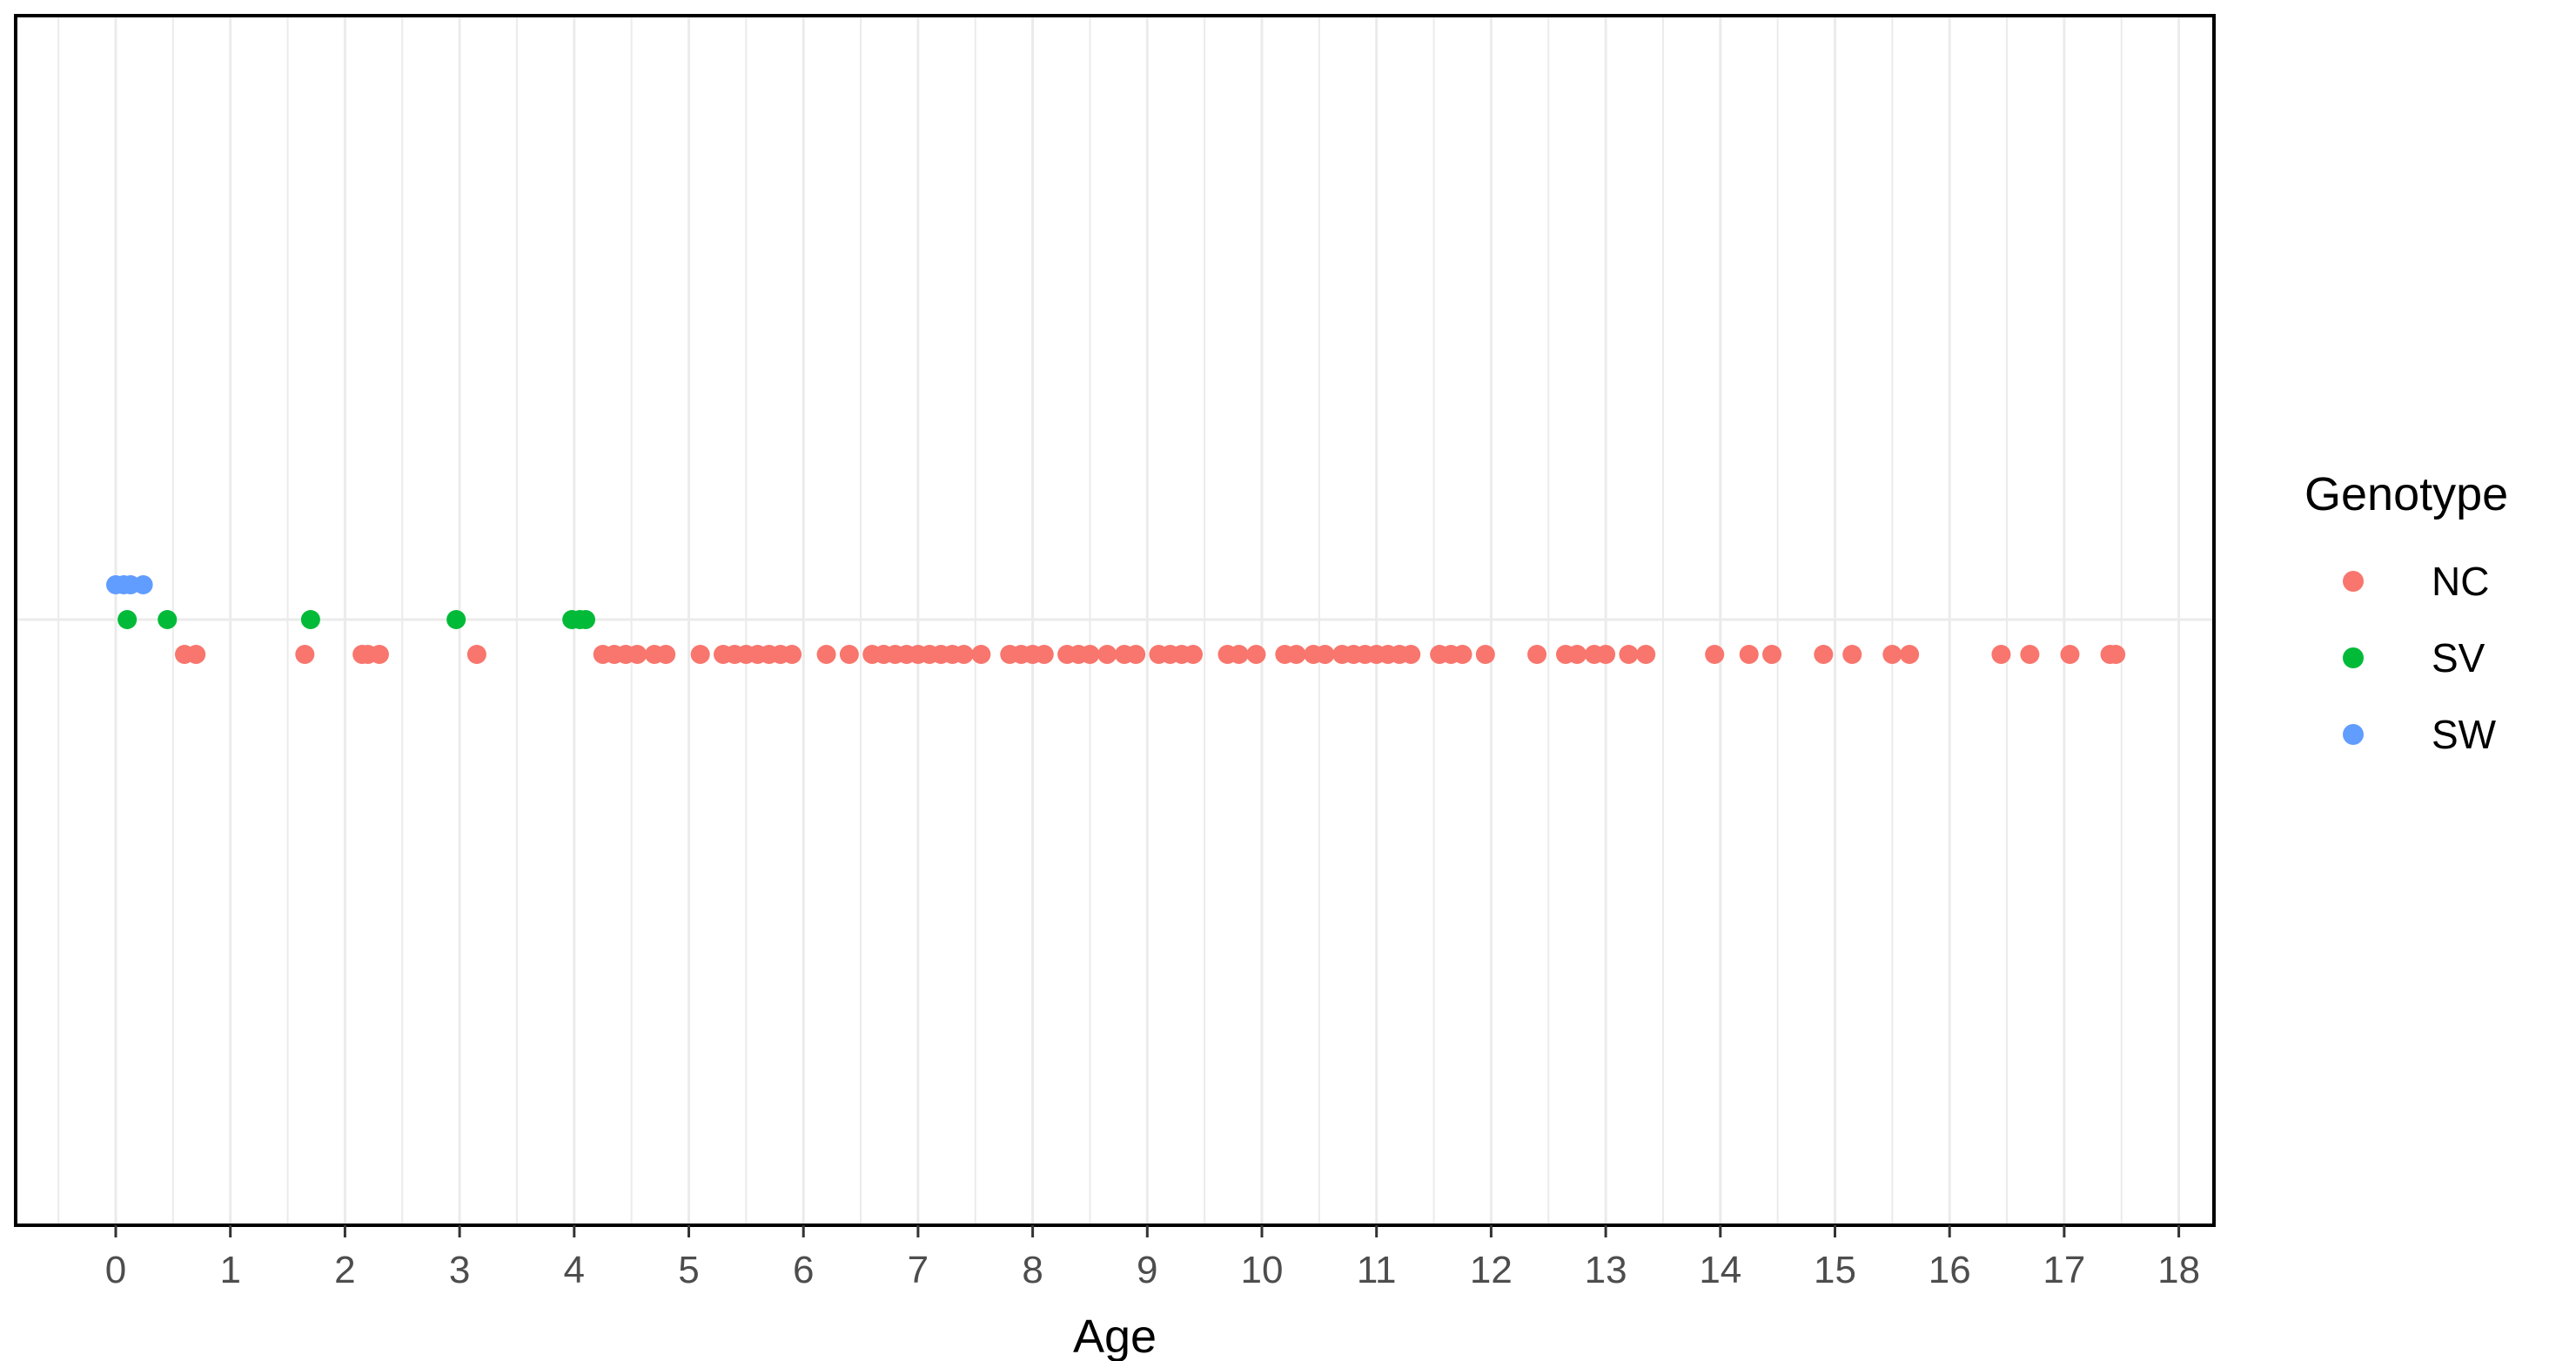 This screenshot has width=2576, height=1361. I want to click on x-axis-ticks: 0 1 2 3 4 5 6 7 8 9 10 11 12 13 14 15 16 17 18, so click(1153, 1258).